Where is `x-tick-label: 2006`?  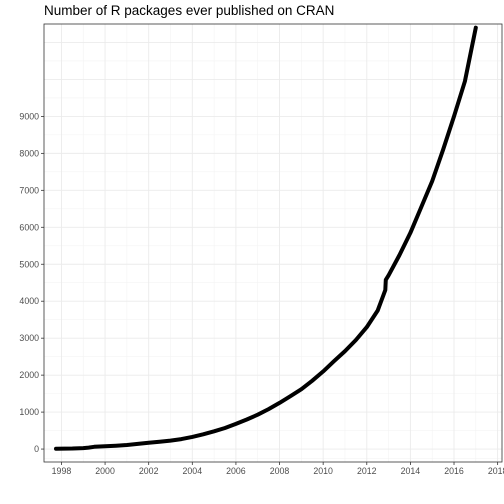 x-tick-label: 2006 is located at coordinates (236, 471).